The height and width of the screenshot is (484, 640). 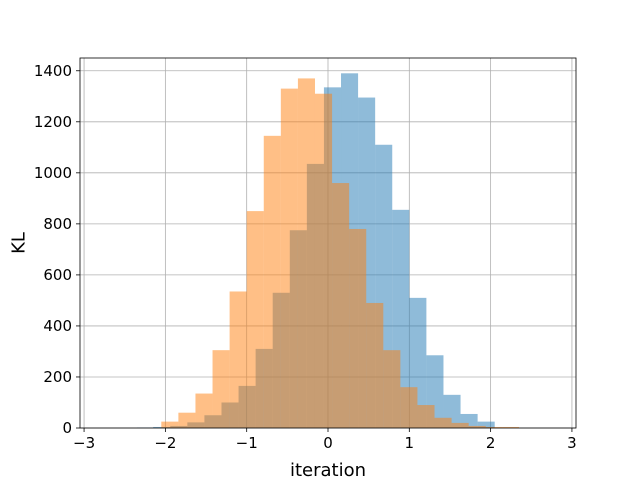 I want to click on x-tick-label: 3, so click(x=572, y=443).